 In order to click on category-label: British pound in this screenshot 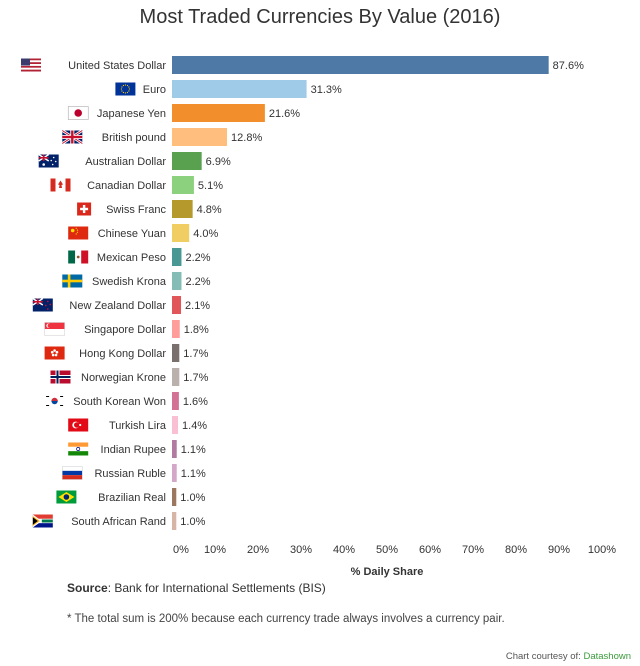, I will do `click(134, 138)`.